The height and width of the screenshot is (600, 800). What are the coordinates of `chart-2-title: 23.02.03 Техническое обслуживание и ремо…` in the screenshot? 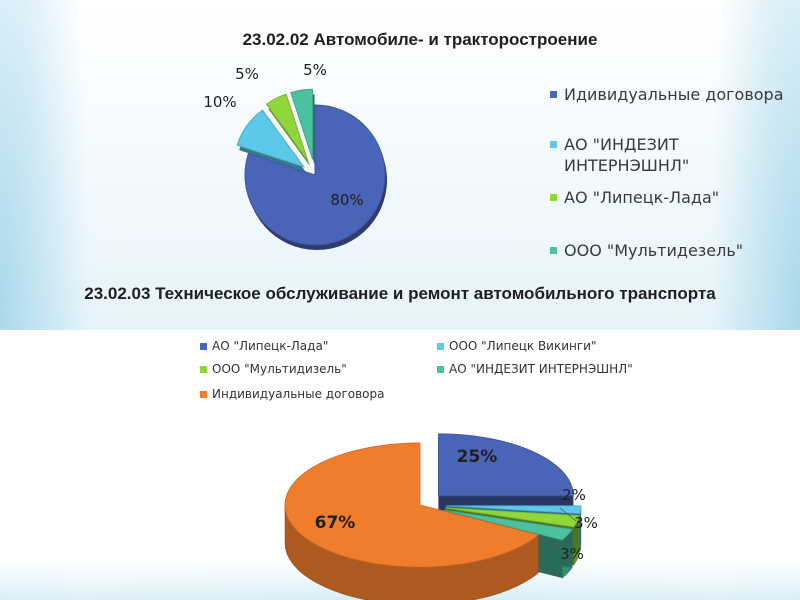 It's located at (400, 293).